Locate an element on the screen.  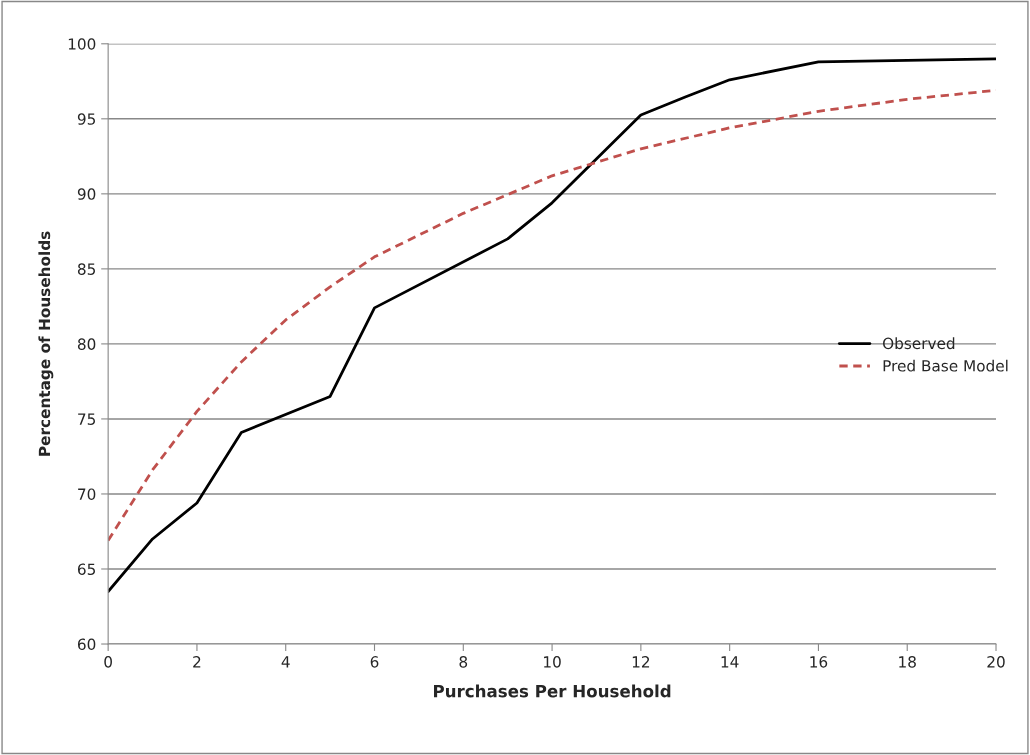
x-tick-label: 6 is located at coordinates (374, 662).